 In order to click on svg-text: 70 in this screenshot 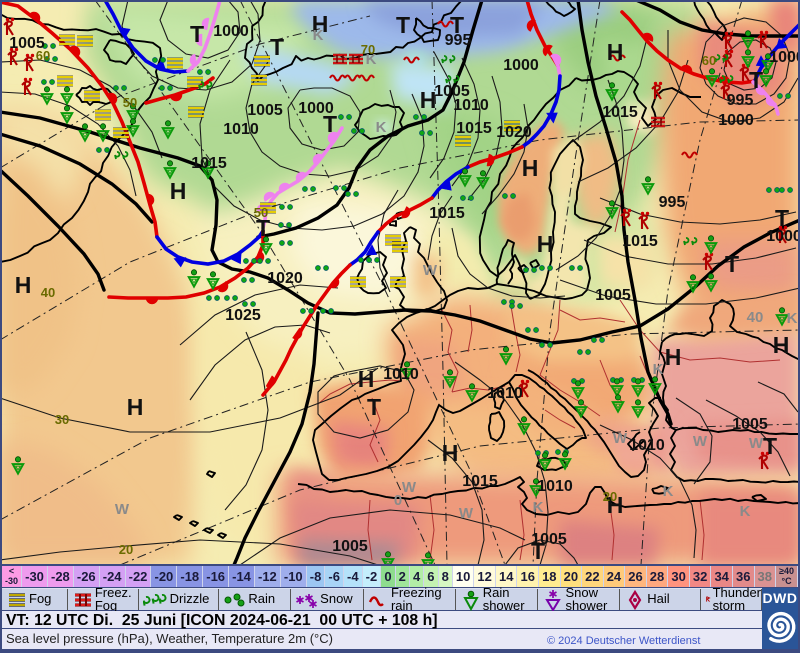, I will do `click(368, 49)`.